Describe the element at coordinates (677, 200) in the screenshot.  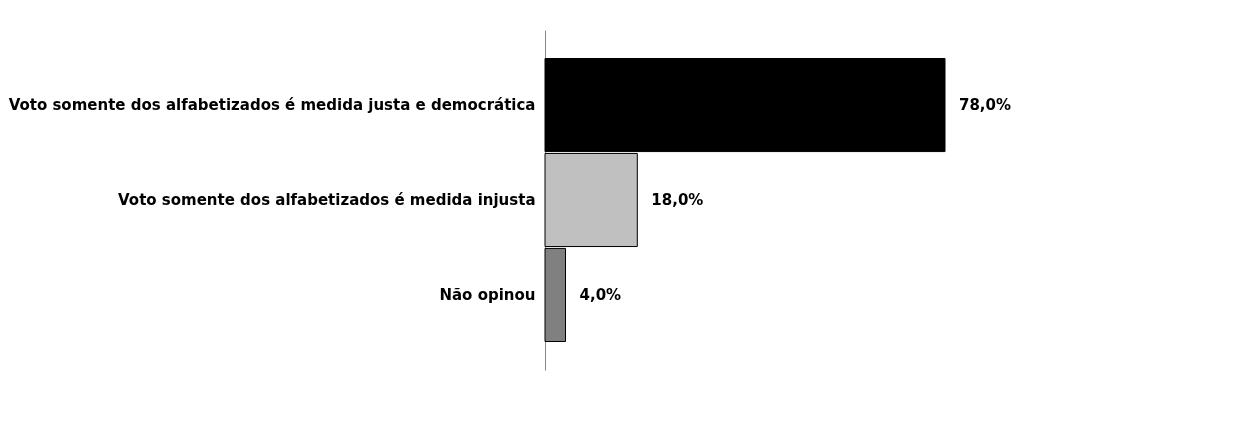
I see `data-label: 18,0%` at that location.